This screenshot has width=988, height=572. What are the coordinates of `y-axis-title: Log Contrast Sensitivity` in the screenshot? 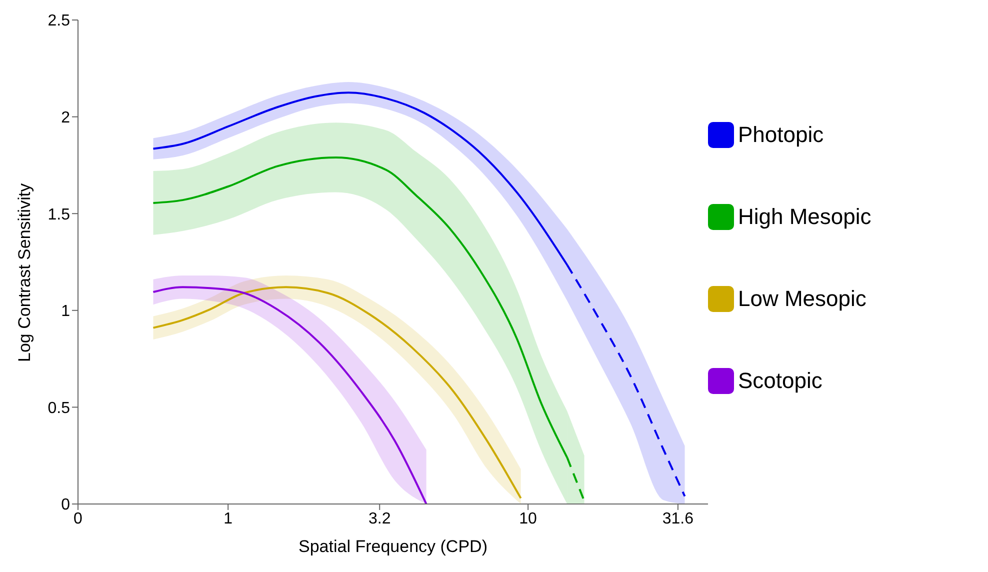 It's located at (24, 272).